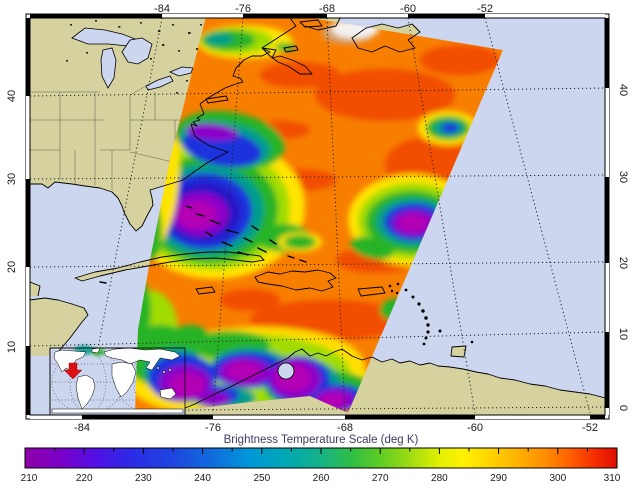 This screenshot has width=640, height=491. Describe the element at coordinates (286, 371) in the screenshot. I see `lake-maracaibo` at that location.